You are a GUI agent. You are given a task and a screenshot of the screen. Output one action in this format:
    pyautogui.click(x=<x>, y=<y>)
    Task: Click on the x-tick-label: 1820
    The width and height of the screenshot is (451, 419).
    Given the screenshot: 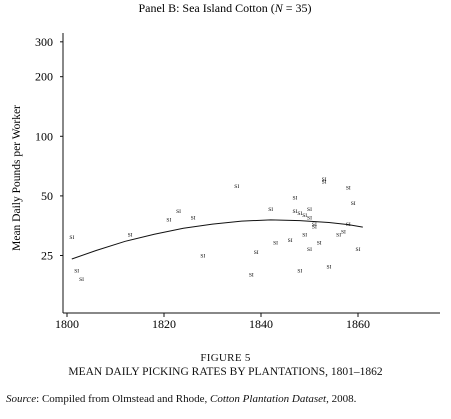 What is the action you would take?
    pyautogui.click(x=164, y=324)
    